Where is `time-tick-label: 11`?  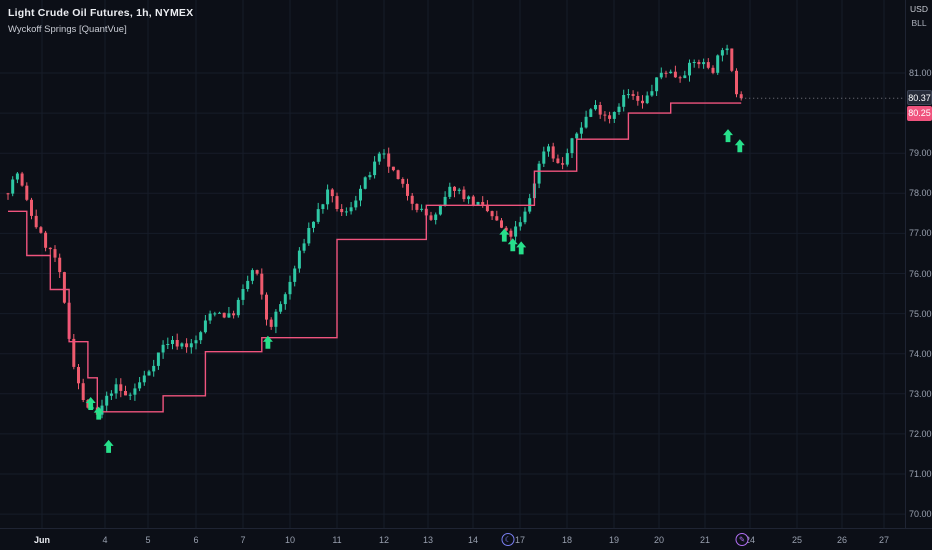 time-tick-label: 11 is located at coordinates (337, 540).